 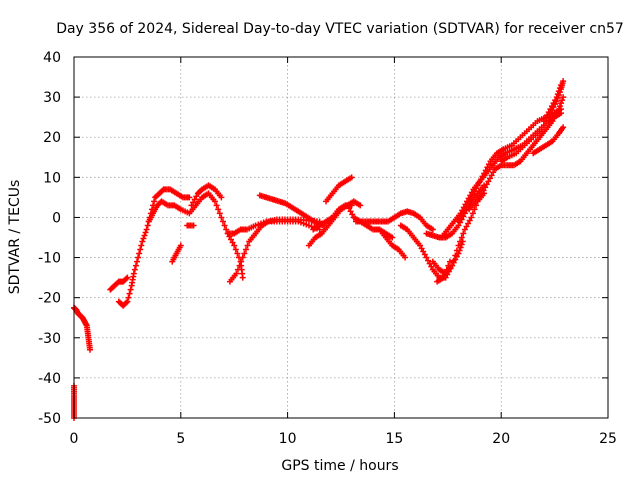 What do you see at coordinates (501, 439) in the screenshot?
I see `x-tick-label: 20` at bounding box center [501, 439].